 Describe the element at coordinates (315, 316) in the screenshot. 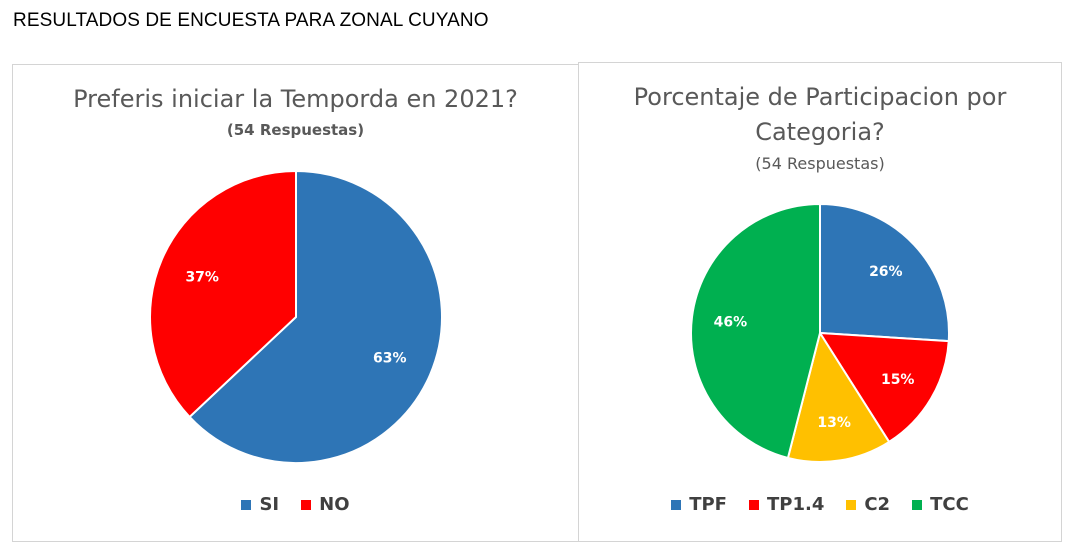

I see `pie-slice-si` at that location.